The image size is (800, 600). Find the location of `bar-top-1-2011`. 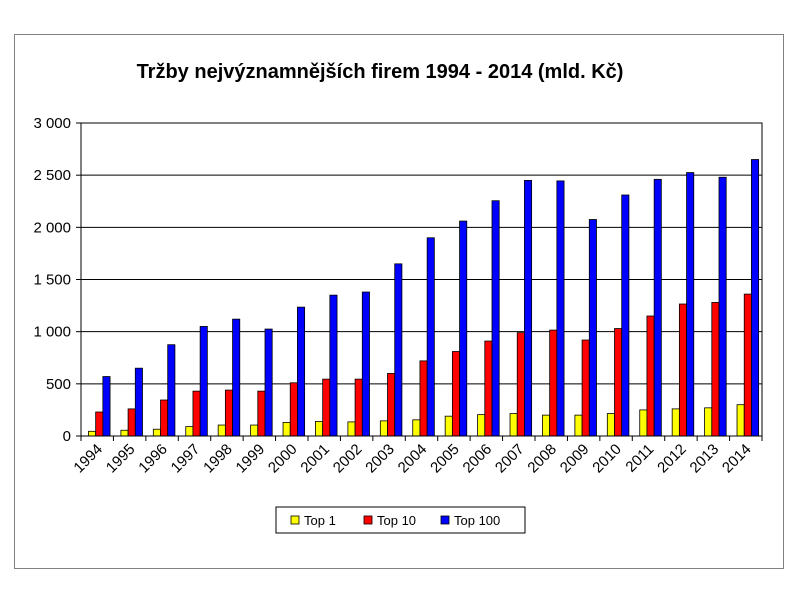

bar-top-1-2011 is located at coordinates (643, 423).